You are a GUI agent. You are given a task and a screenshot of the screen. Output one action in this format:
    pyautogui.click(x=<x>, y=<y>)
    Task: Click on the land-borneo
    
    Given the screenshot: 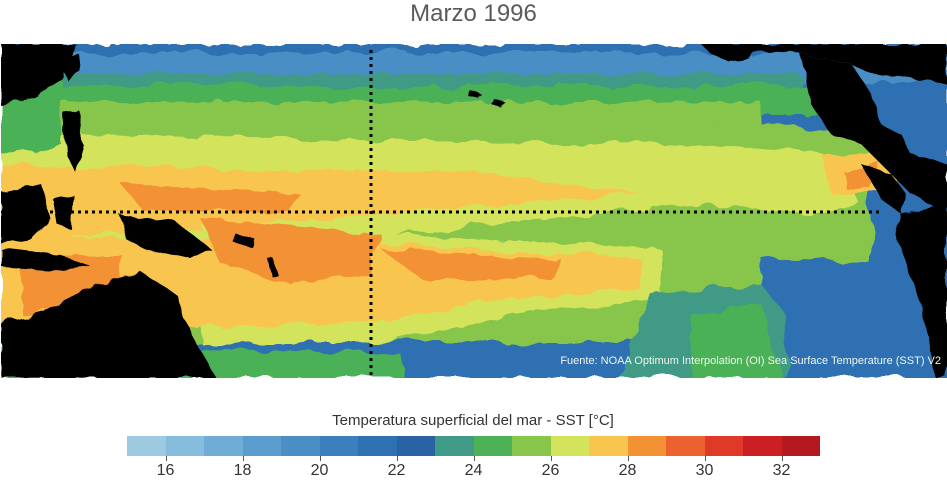 What is the action you would take?
    pyautogui.click(x=26, y=214)
    